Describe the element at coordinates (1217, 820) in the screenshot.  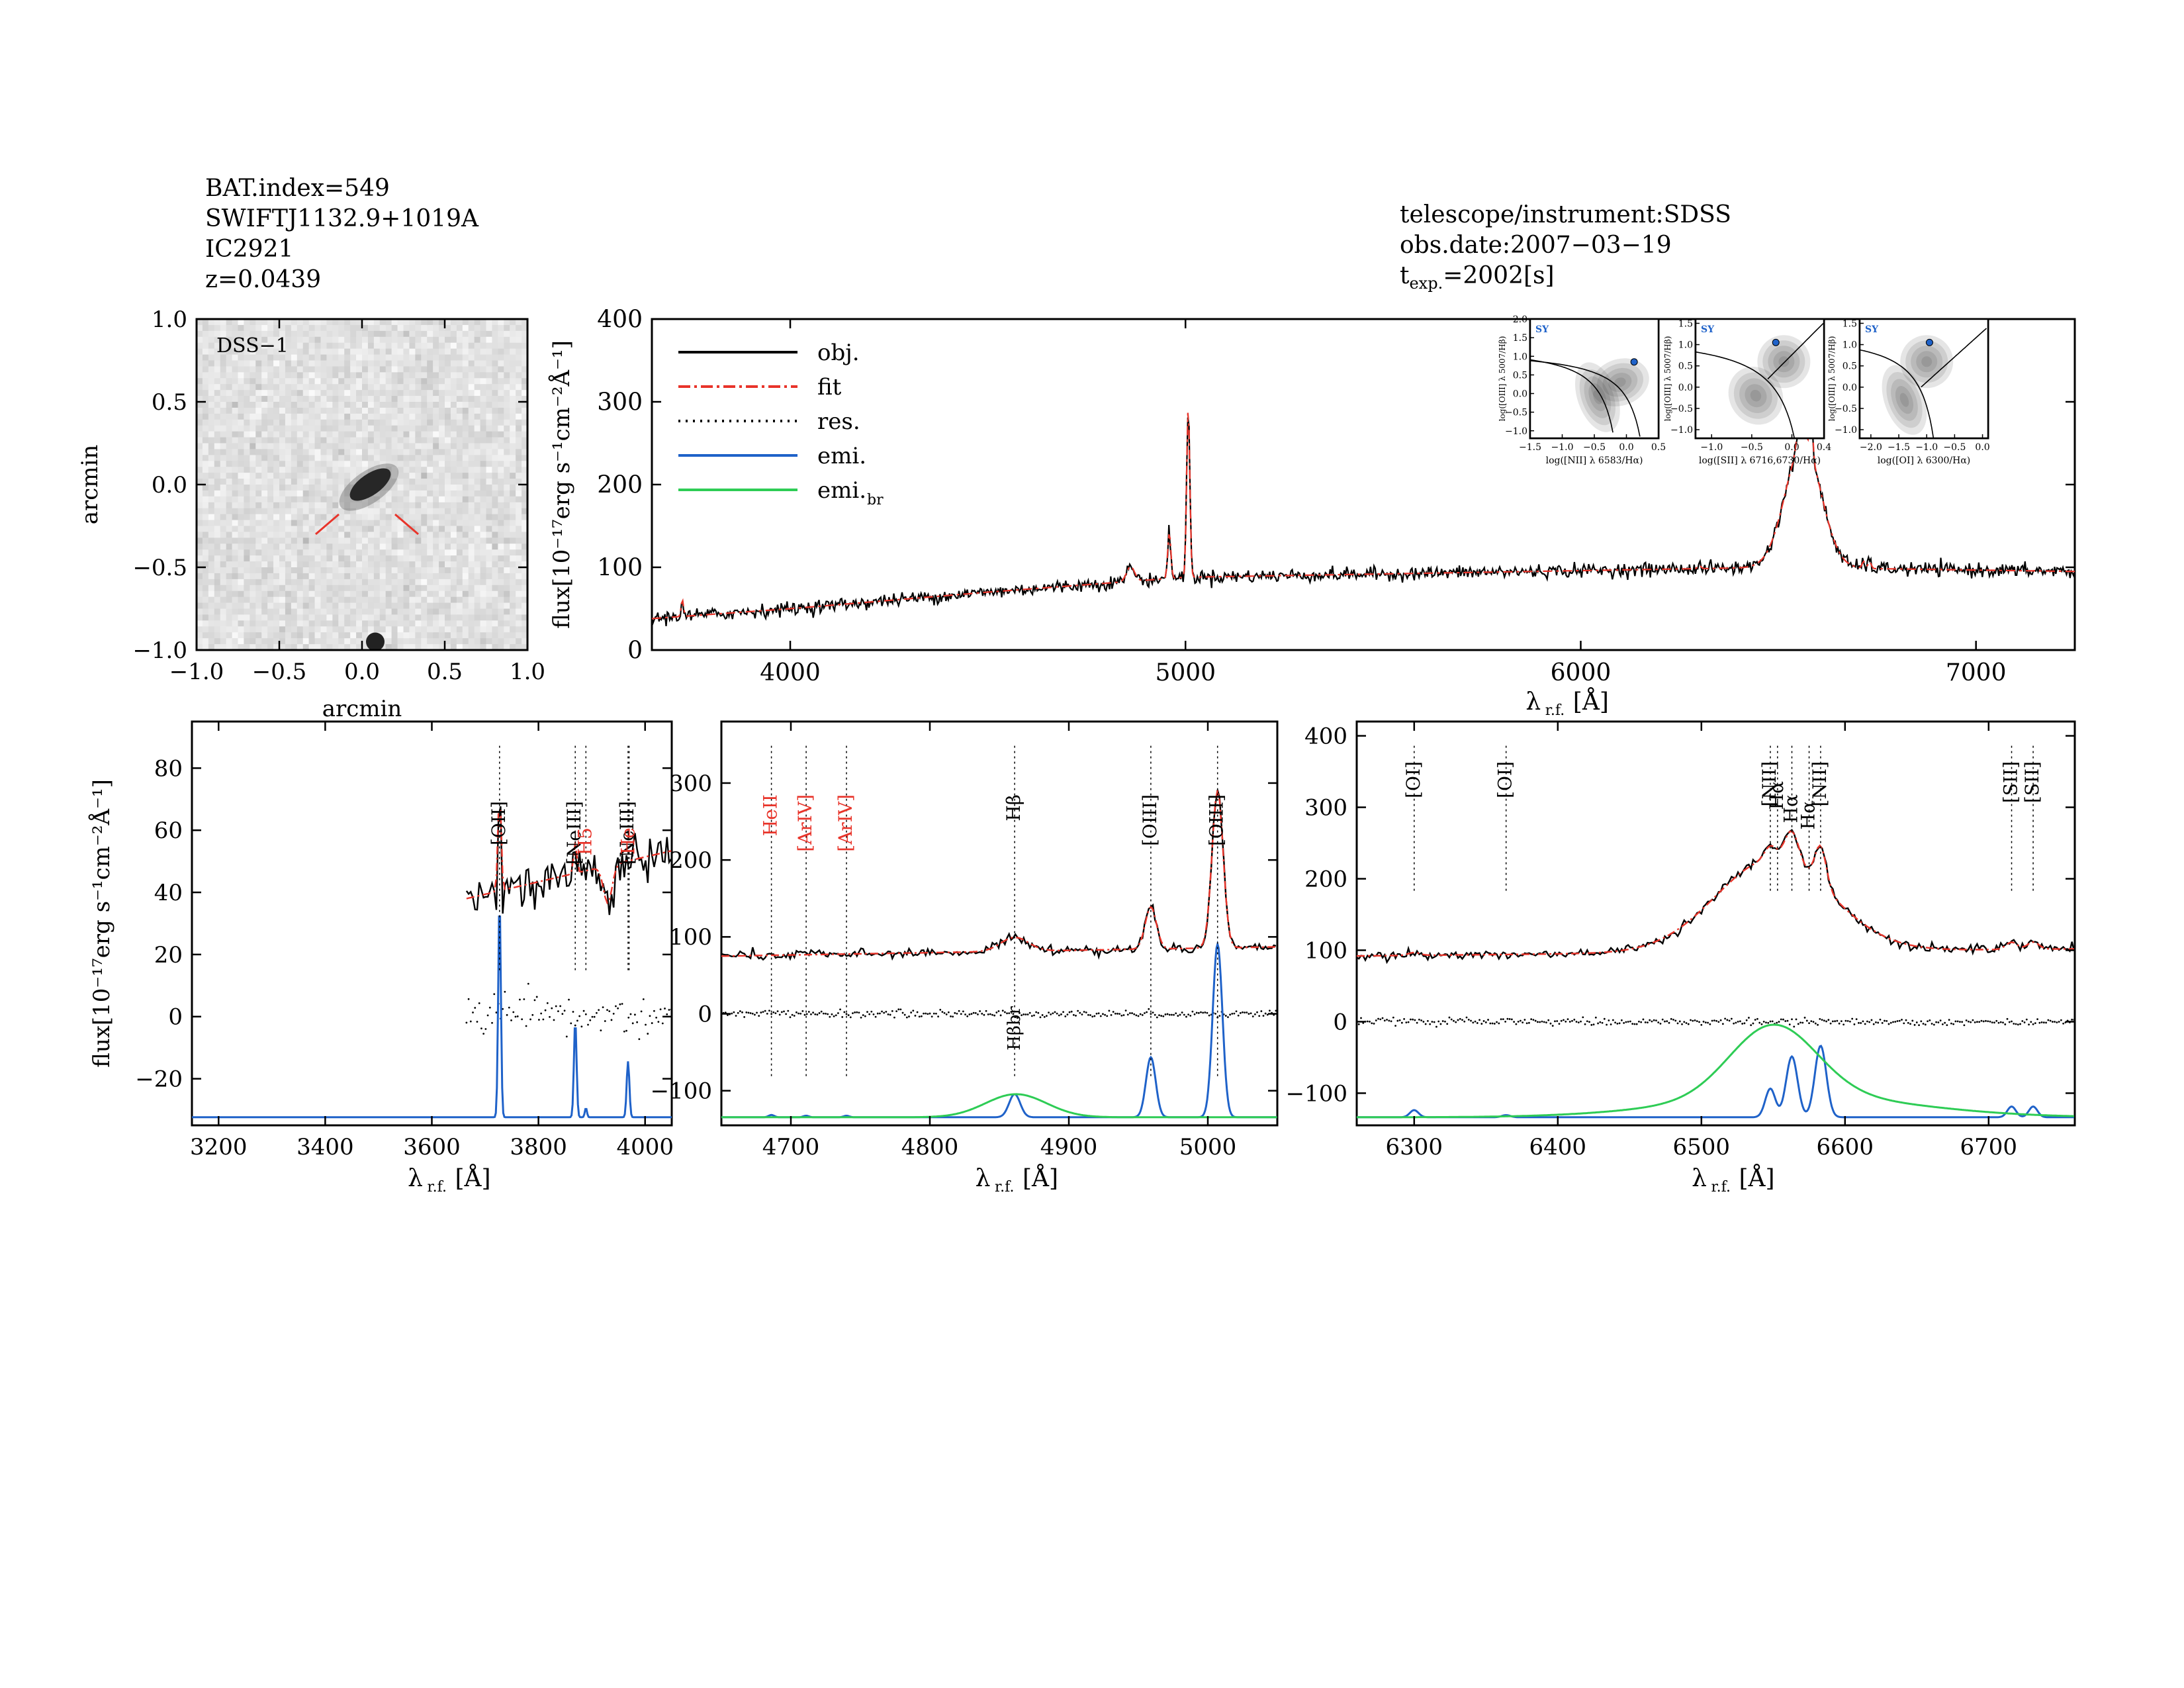
I see `line-label: [OIII]` at that location.